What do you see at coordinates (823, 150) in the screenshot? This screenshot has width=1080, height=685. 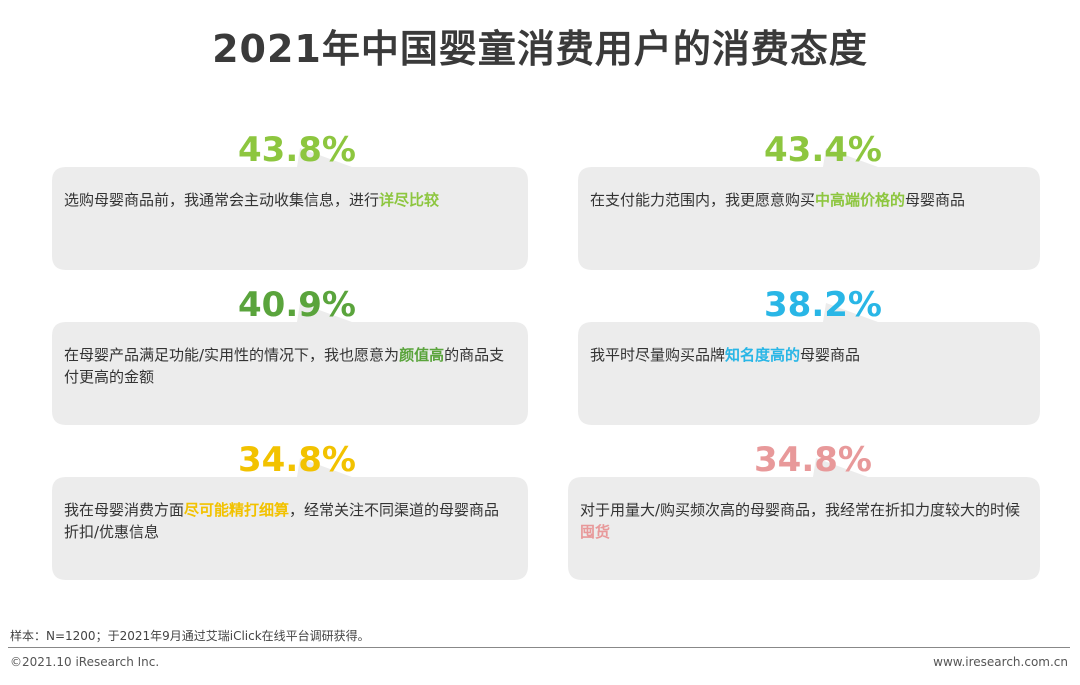 I see `percentage-value: 43.4%` at bounding box center [823, 150].